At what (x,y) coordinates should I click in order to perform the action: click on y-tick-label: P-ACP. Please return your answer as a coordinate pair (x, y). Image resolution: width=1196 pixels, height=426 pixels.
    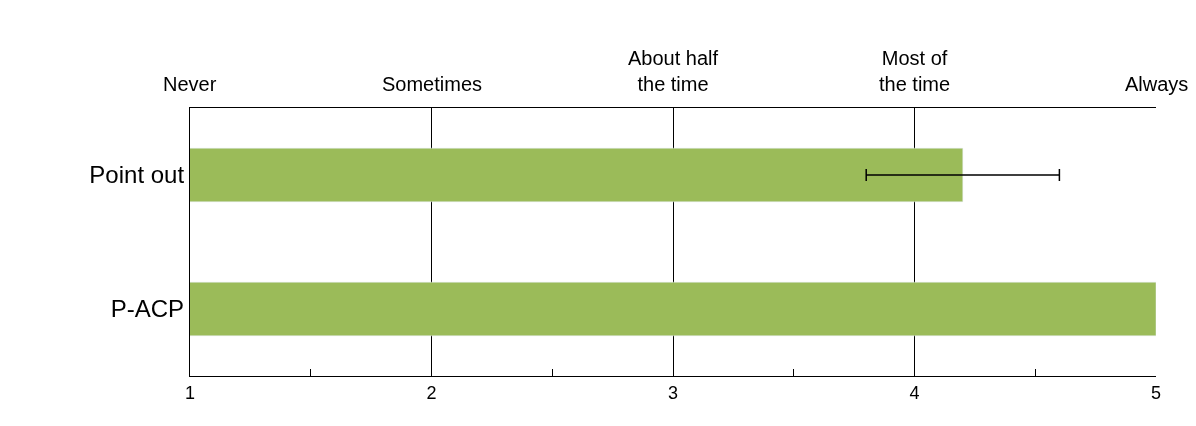
    Looking at the image, I should click on (147, 309).